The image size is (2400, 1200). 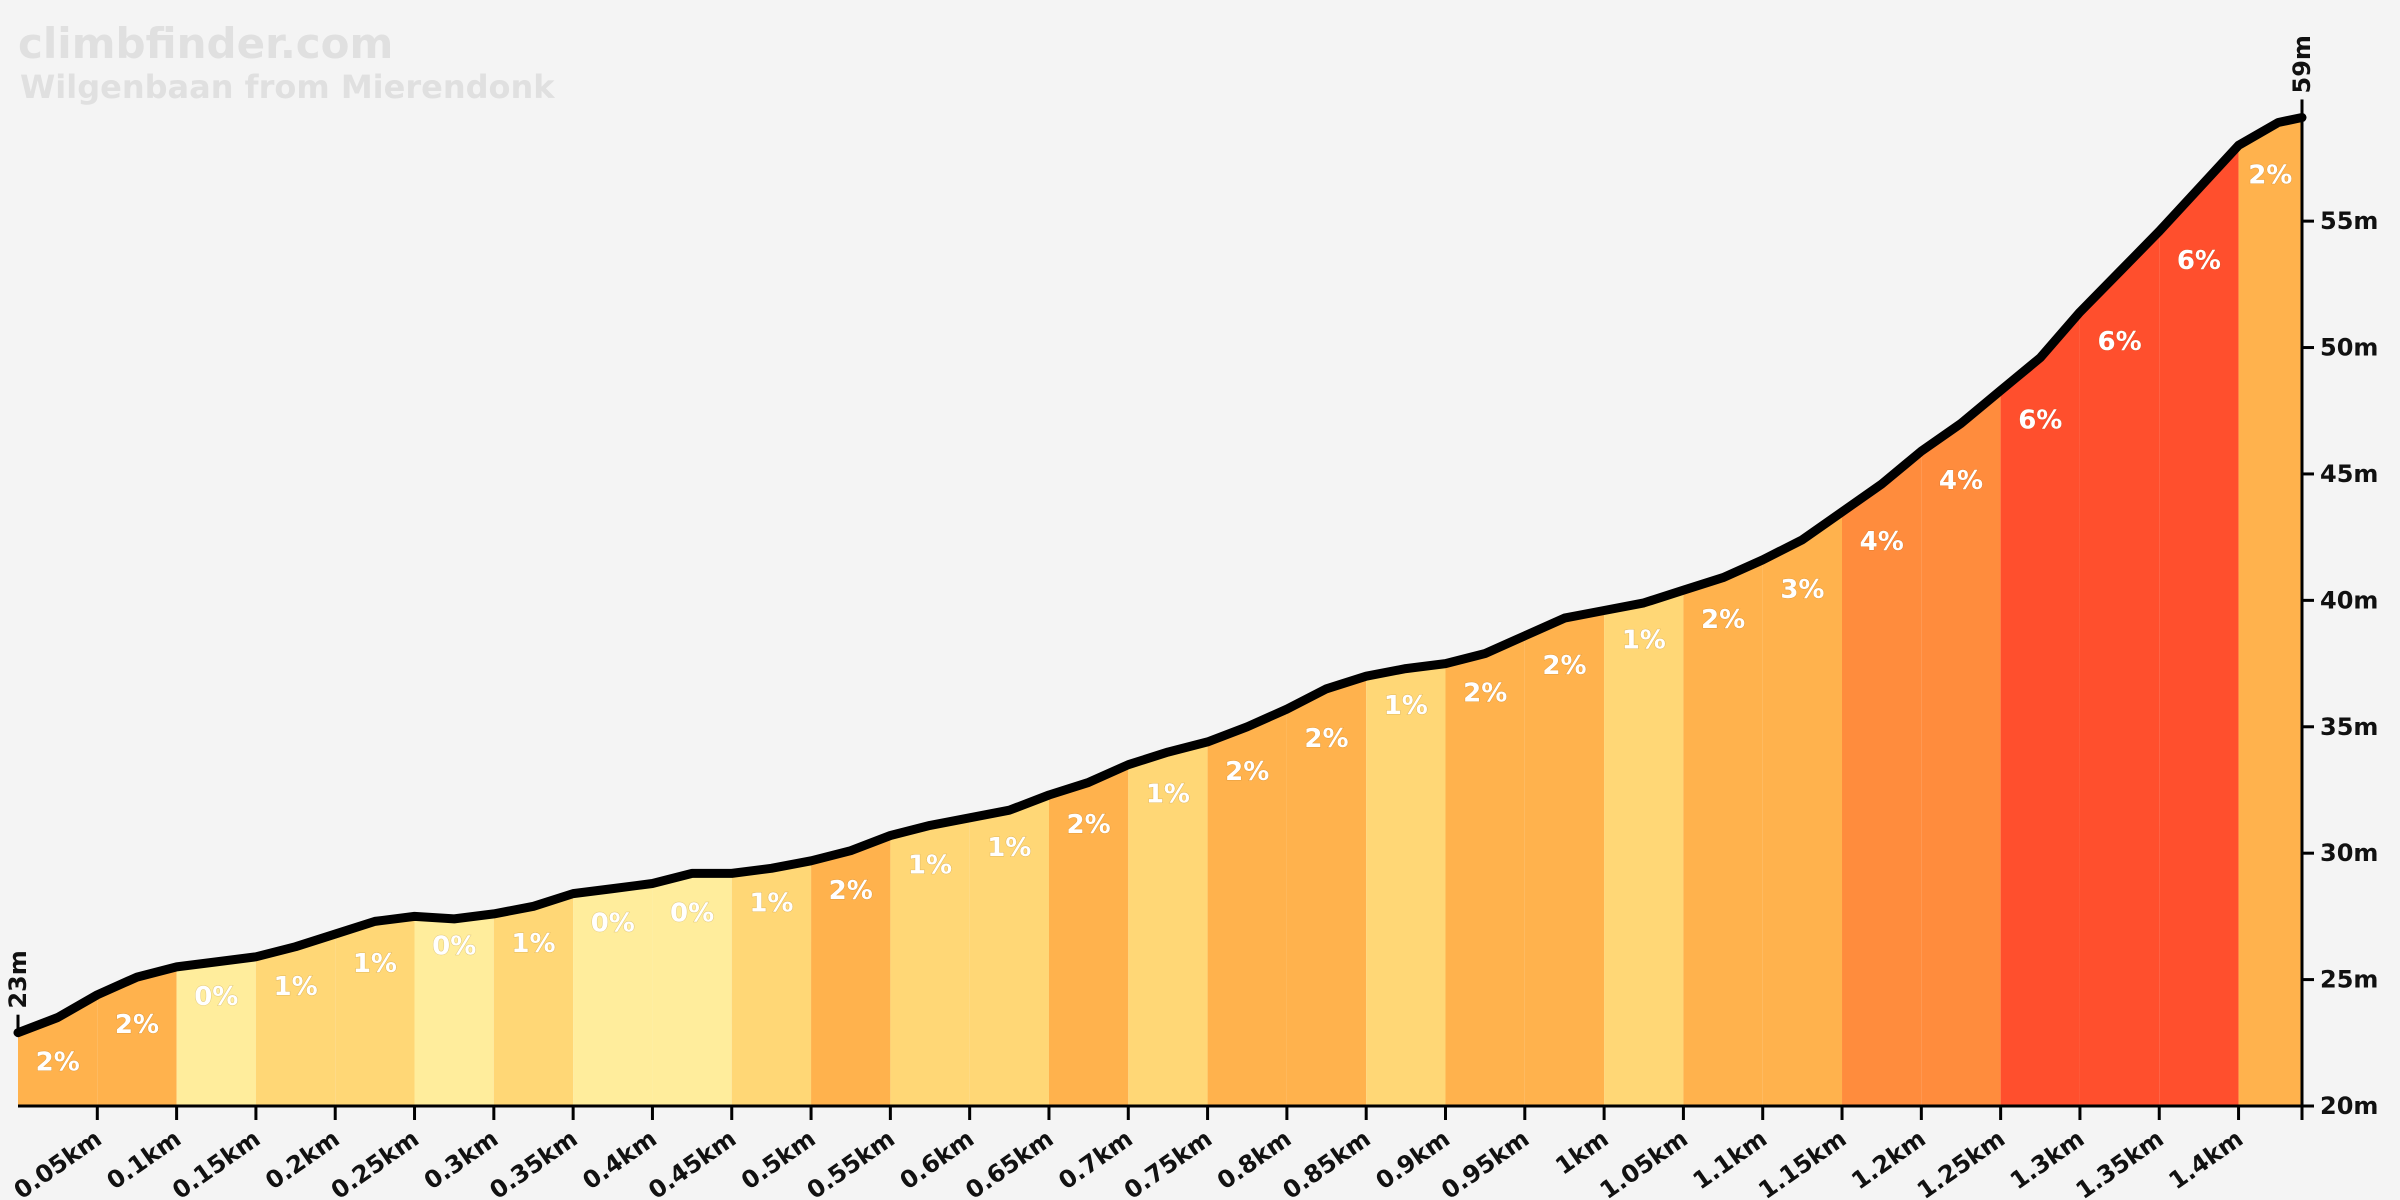 What do you see at coordinates (2349, 980) in the screenshot?
I see `y-tick-label: 25m` at bounding box center [2349, 980].